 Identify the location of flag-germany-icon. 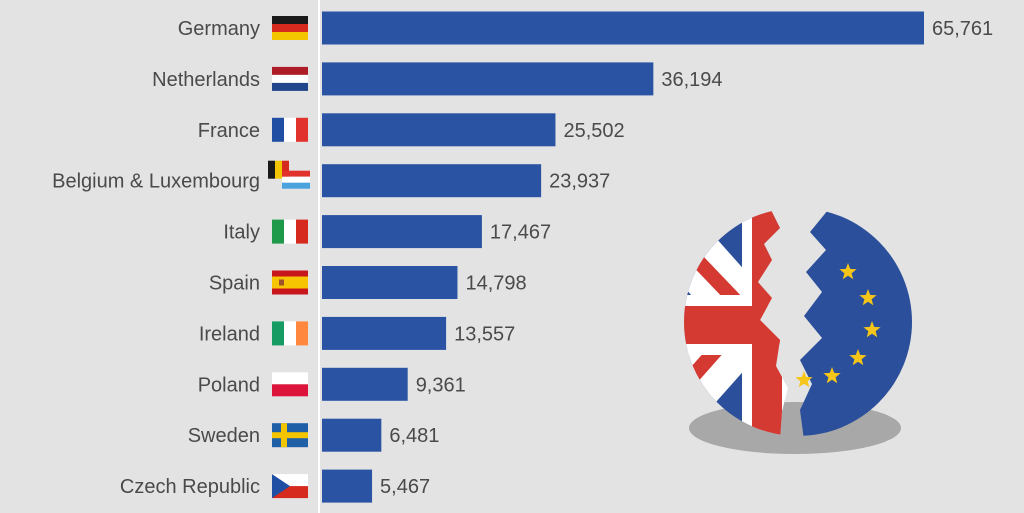
(290, 28).